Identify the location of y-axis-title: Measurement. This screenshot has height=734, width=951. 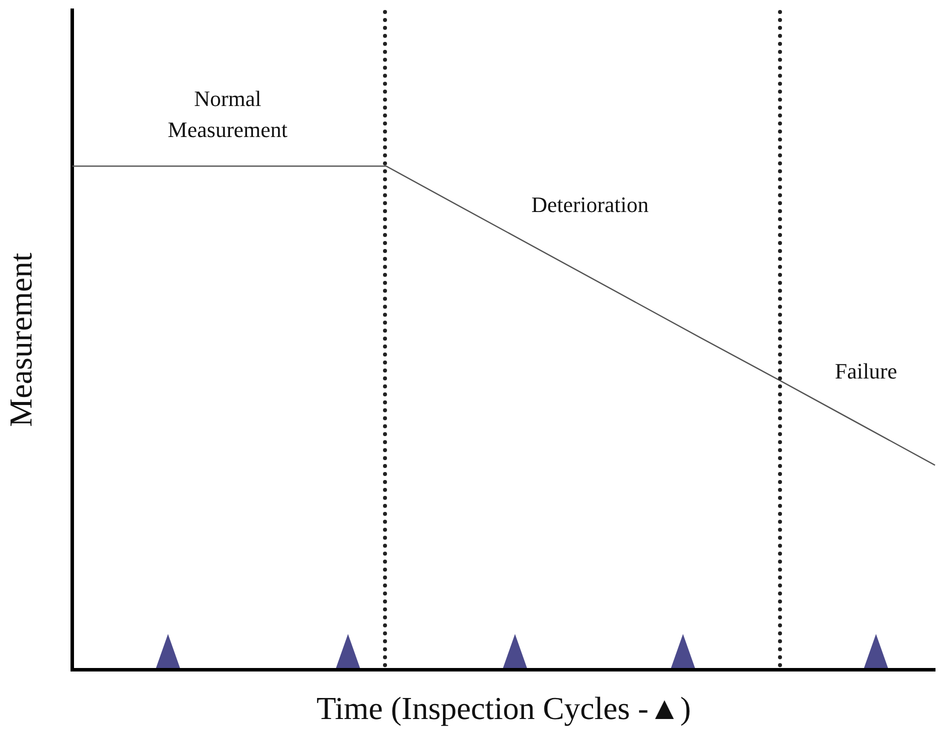
(20, 339).